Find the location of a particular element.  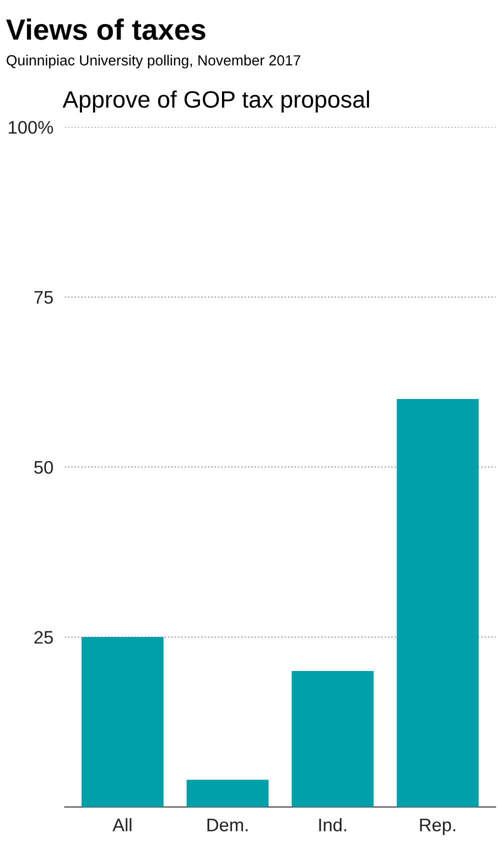

y-tick-label: 100% is located at coordinates (30, 127).